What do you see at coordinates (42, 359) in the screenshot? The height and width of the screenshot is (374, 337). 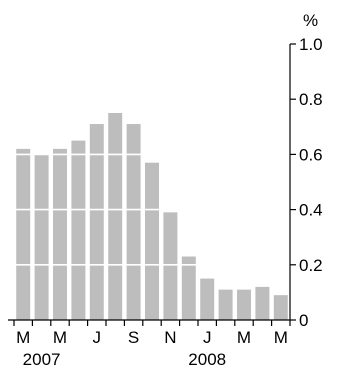 I see `x-year-label: 2007` at bounding box center [42, 359].